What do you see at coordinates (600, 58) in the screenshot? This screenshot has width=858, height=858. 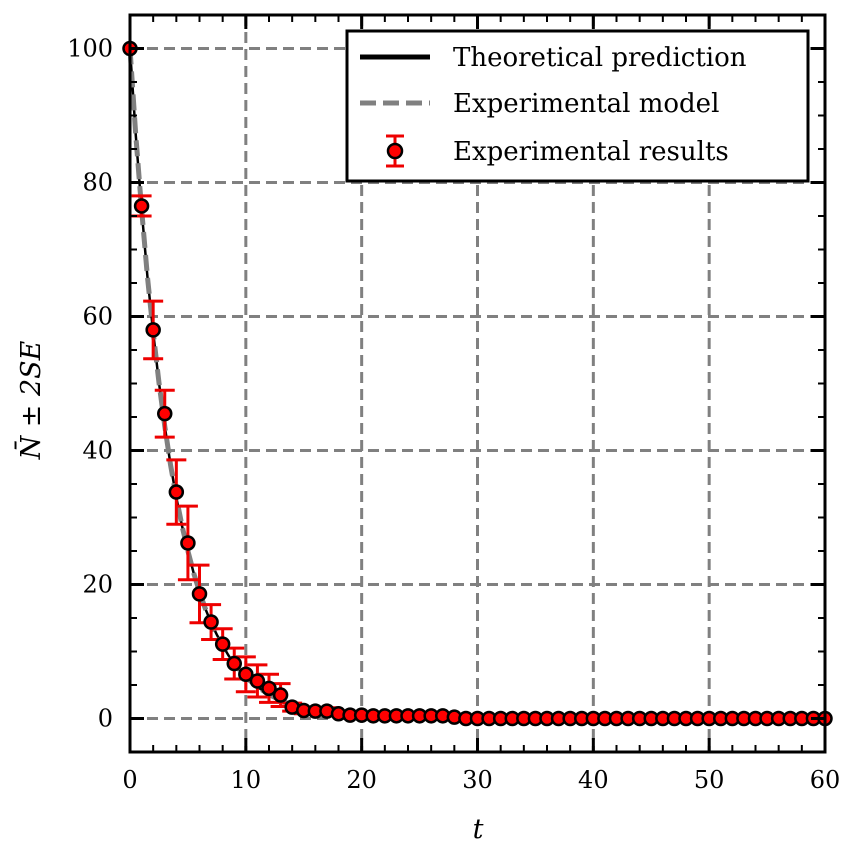 I see `legend-label-theoretical: Theoretical prediction` at bounding box center [600, 58].